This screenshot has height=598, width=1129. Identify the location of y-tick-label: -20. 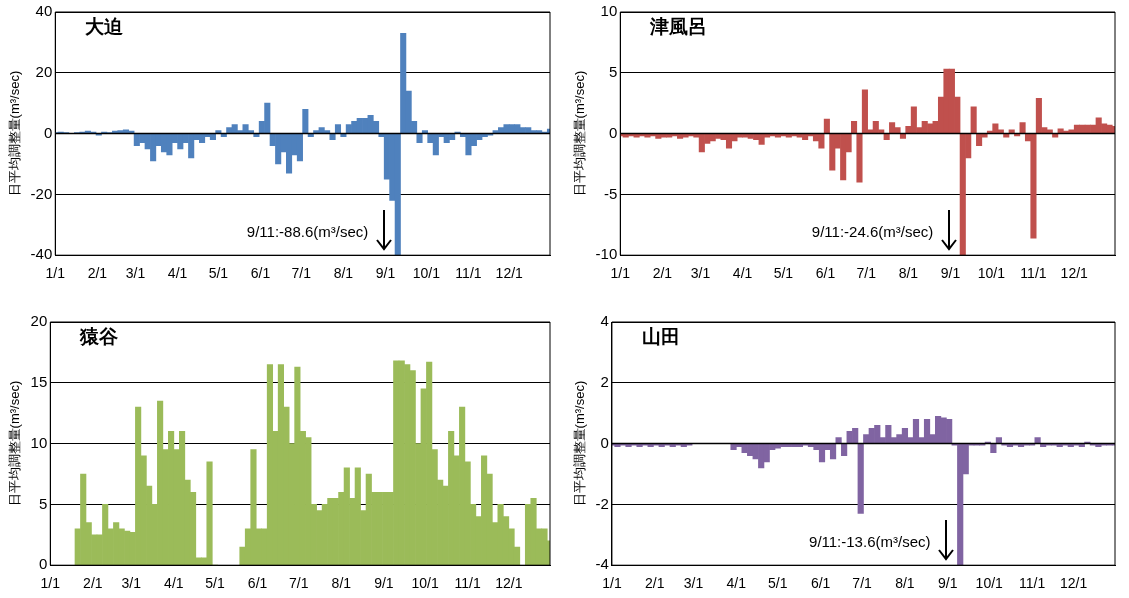
(41, 193).